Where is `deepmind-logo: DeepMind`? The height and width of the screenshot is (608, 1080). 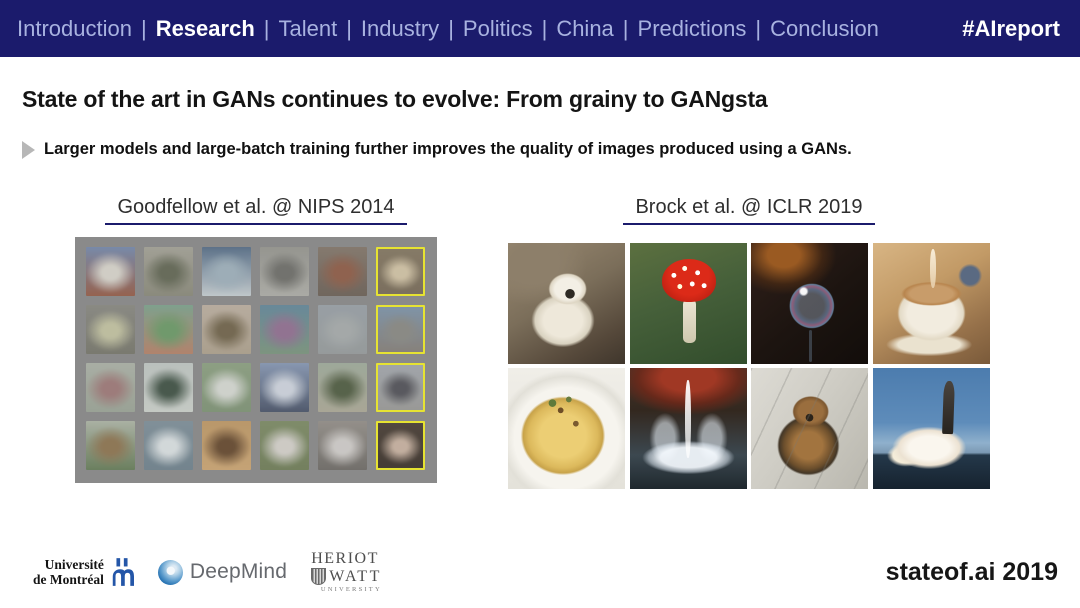 deepmind-logo: DeepMind is located at coordinates (222, 572).